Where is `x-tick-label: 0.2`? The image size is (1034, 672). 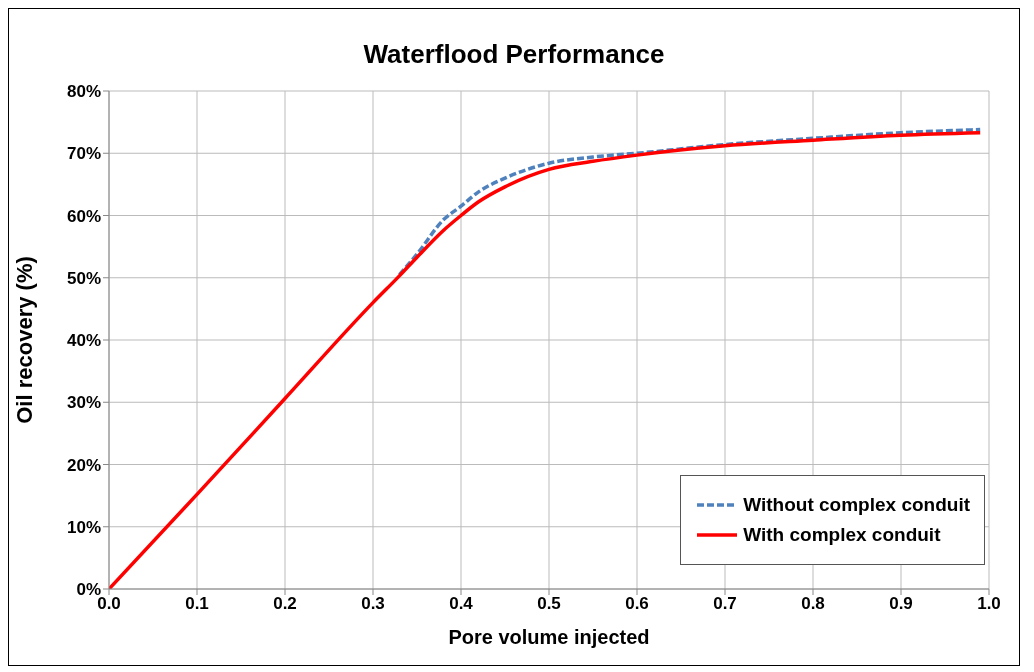 x-tick-label: 0.2 is located at coordinates (285, 604).